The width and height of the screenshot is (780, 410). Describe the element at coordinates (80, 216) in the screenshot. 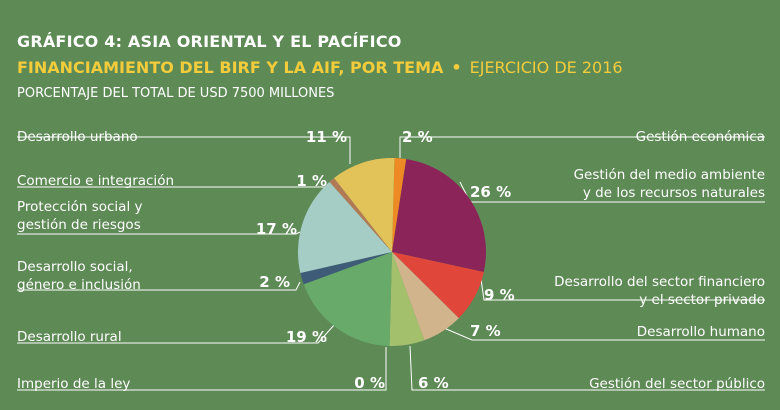

I see `slice-label-8: Protección social y gestión de riesgos` at that location.